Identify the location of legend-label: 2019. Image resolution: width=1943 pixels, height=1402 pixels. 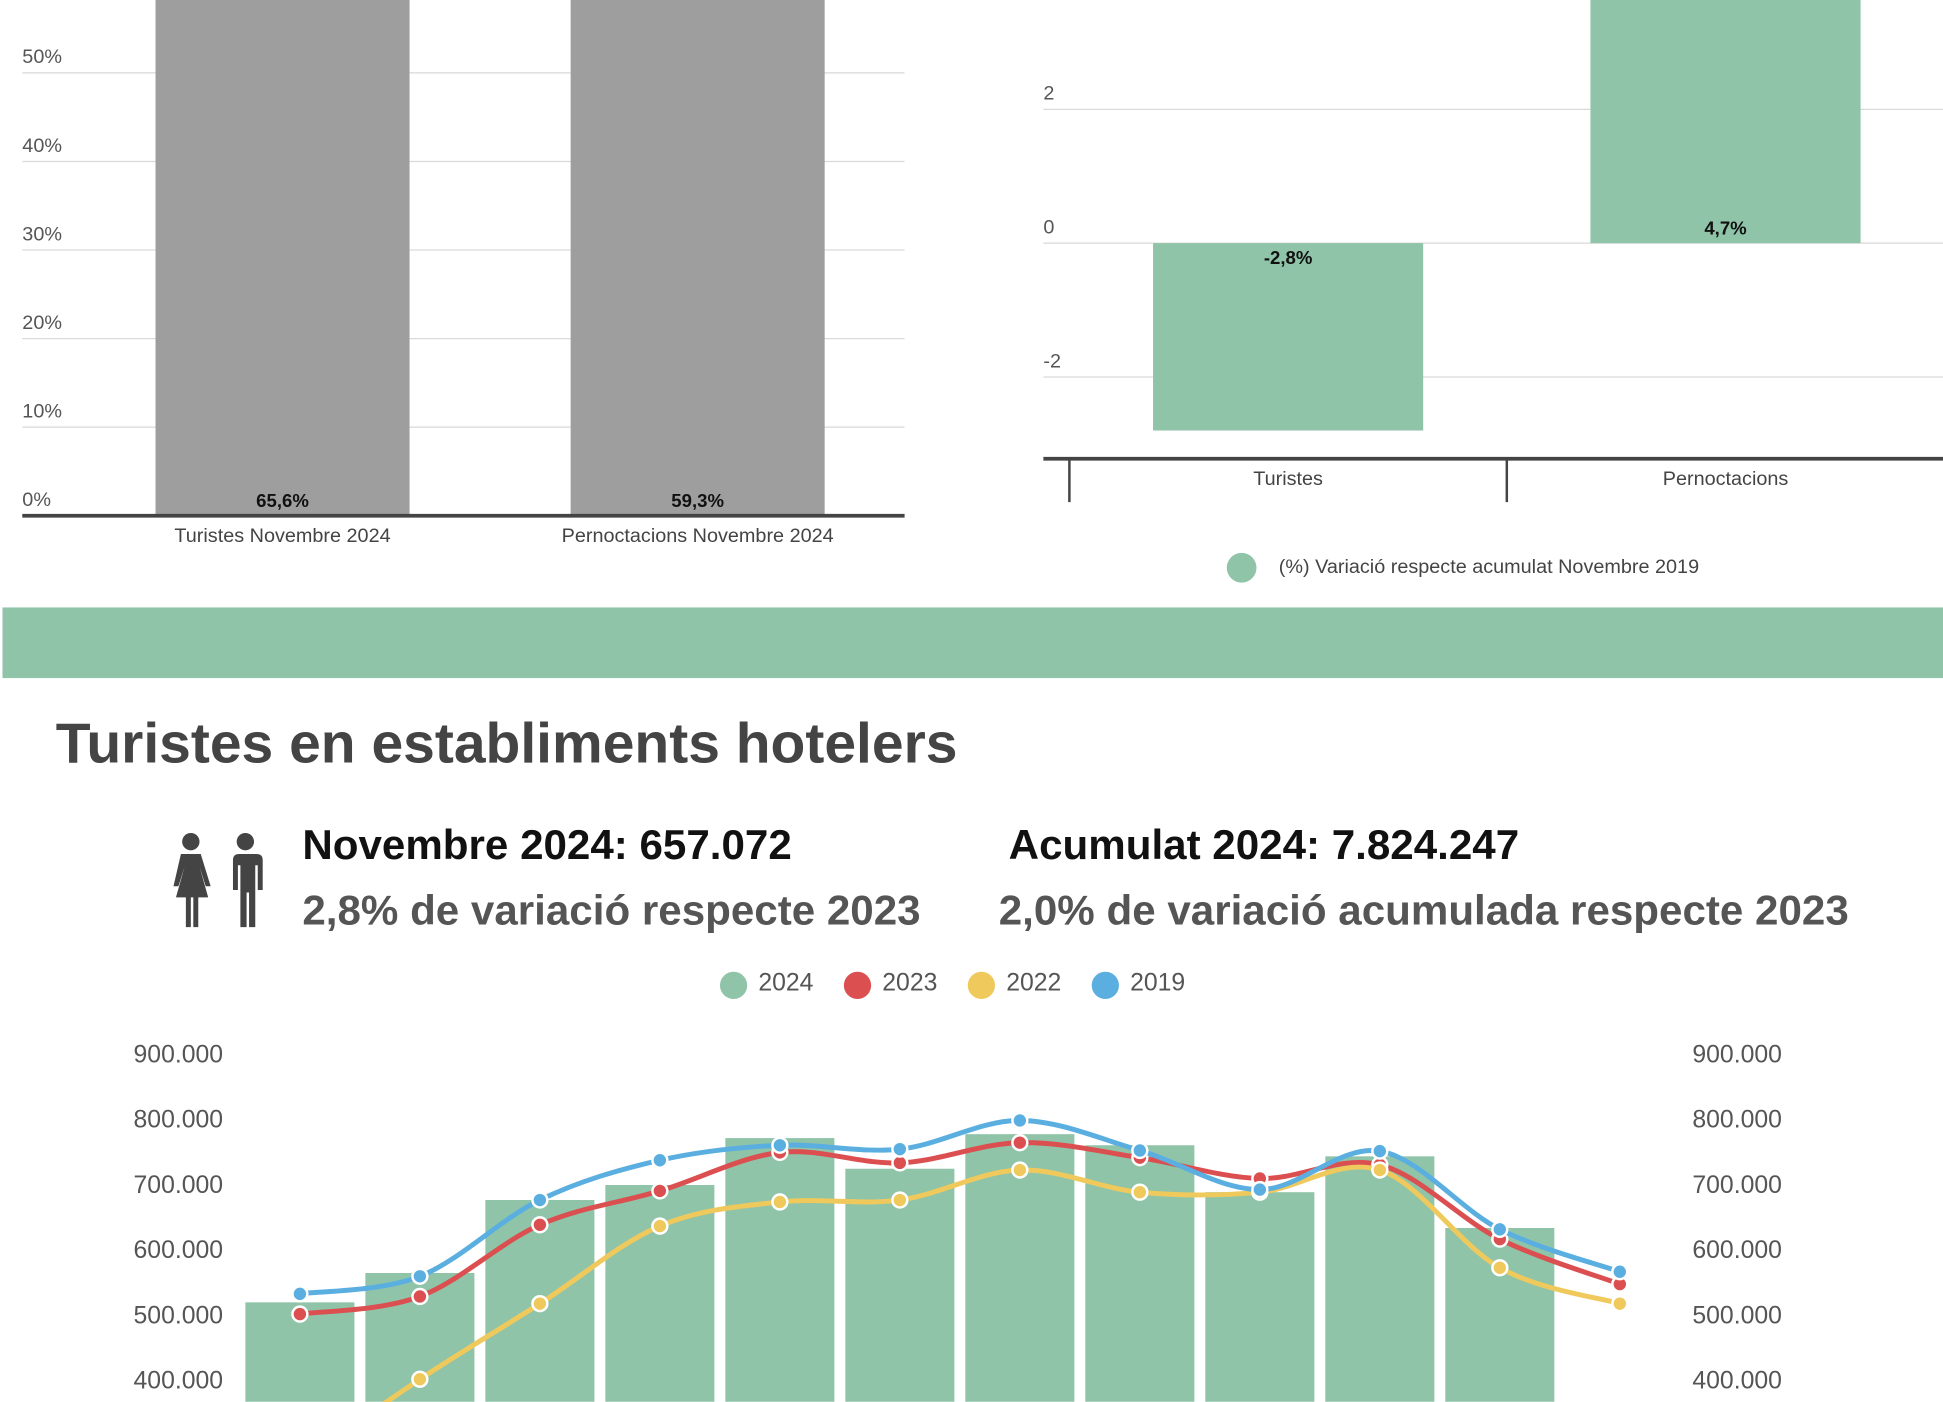
(1157, 983).